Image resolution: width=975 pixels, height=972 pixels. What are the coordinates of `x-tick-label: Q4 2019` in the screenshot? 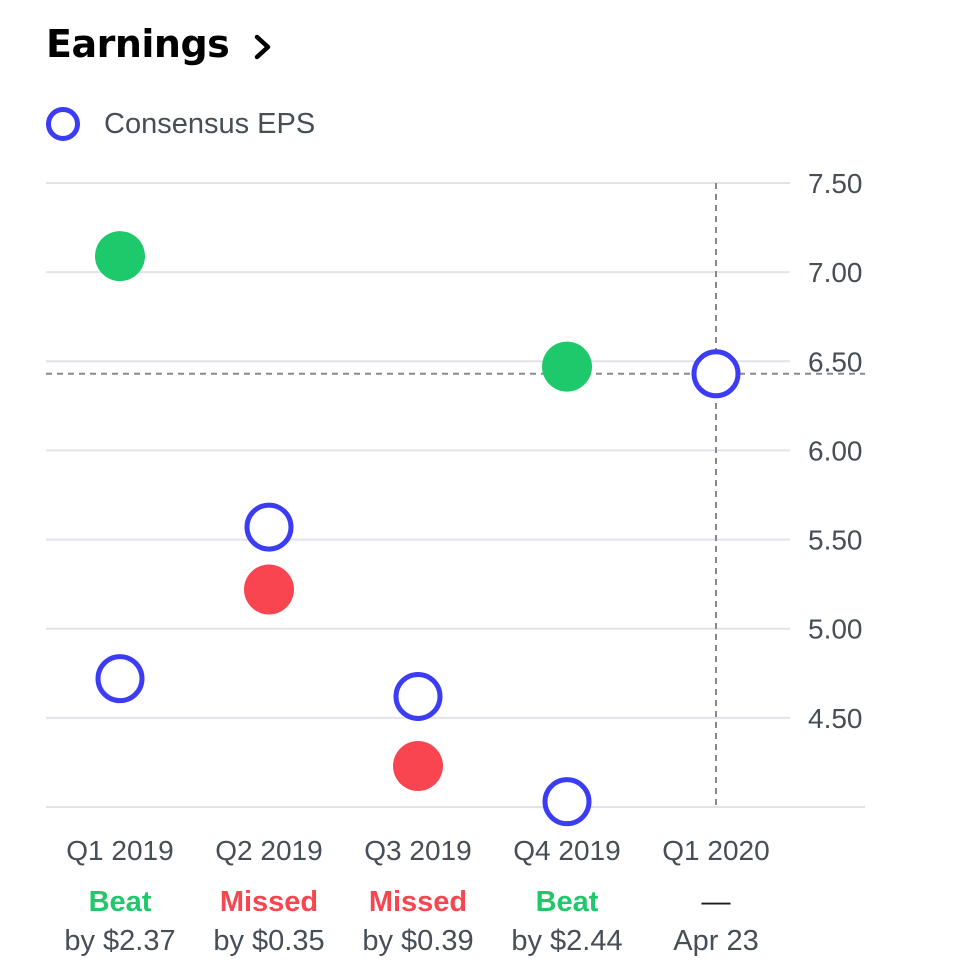 It's located at (566, 850).